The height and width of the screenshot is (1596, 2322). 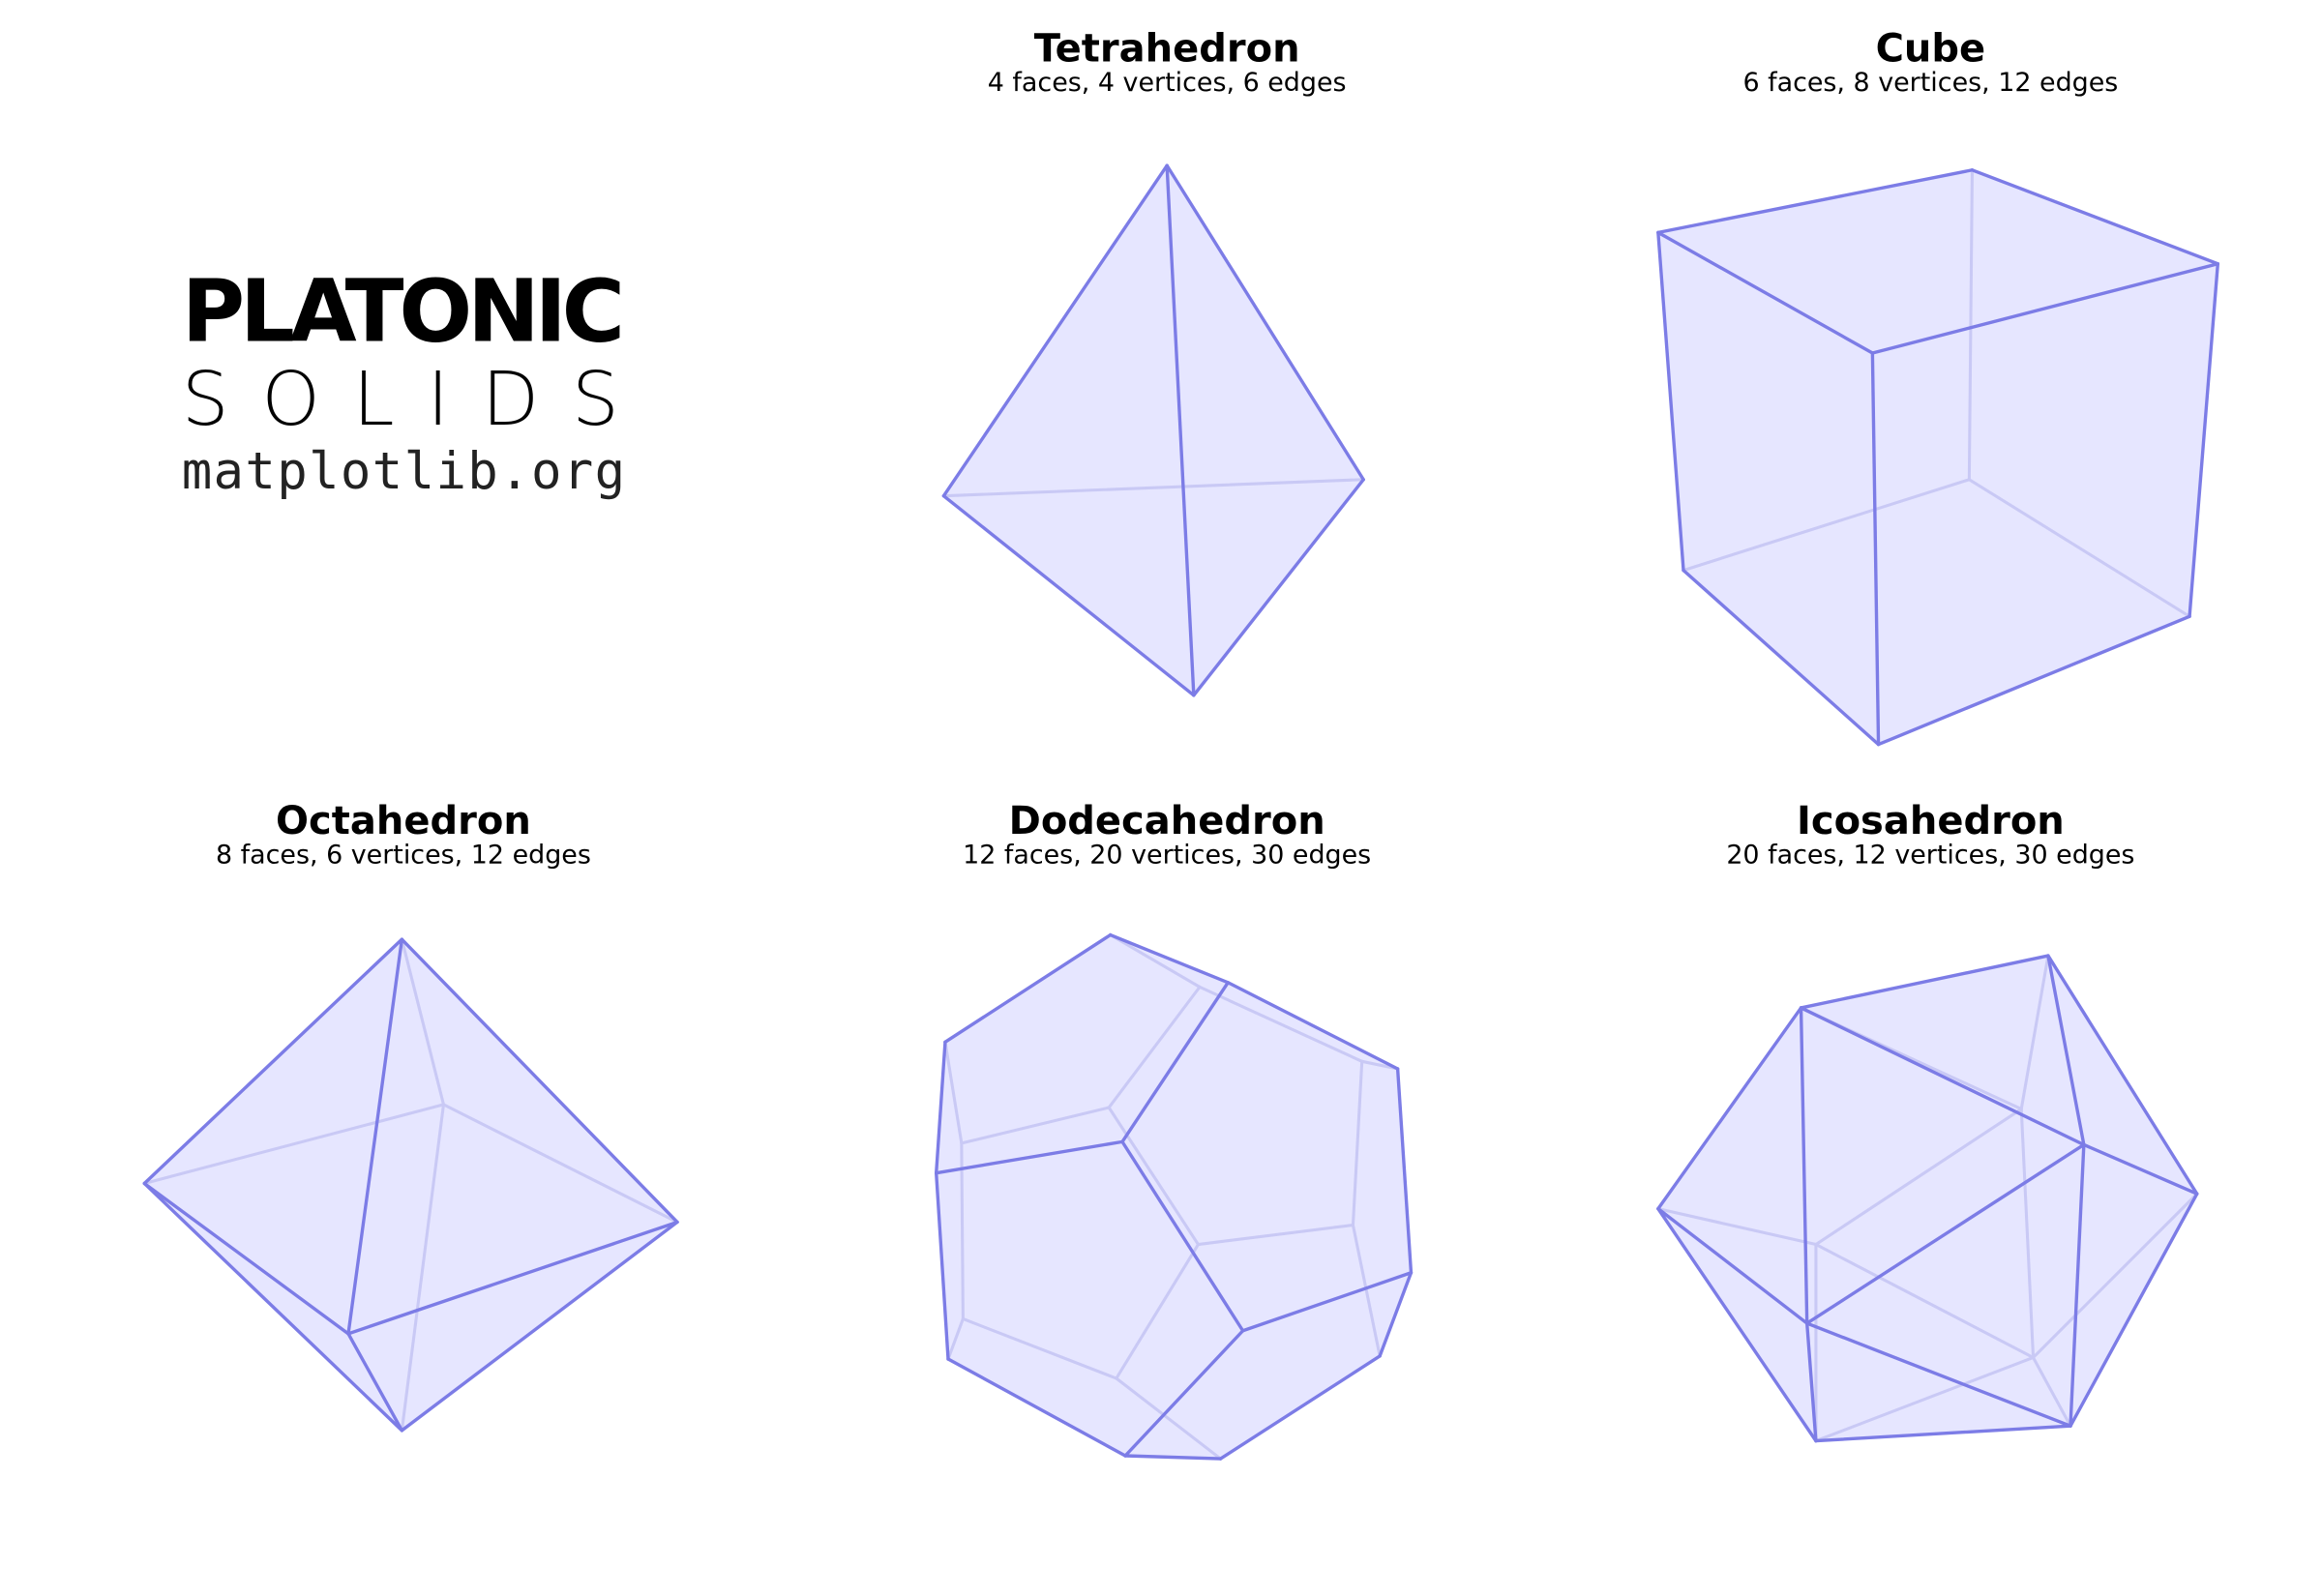 I want to click on tetrahedron-drawing, so click(x=1153, y=430).